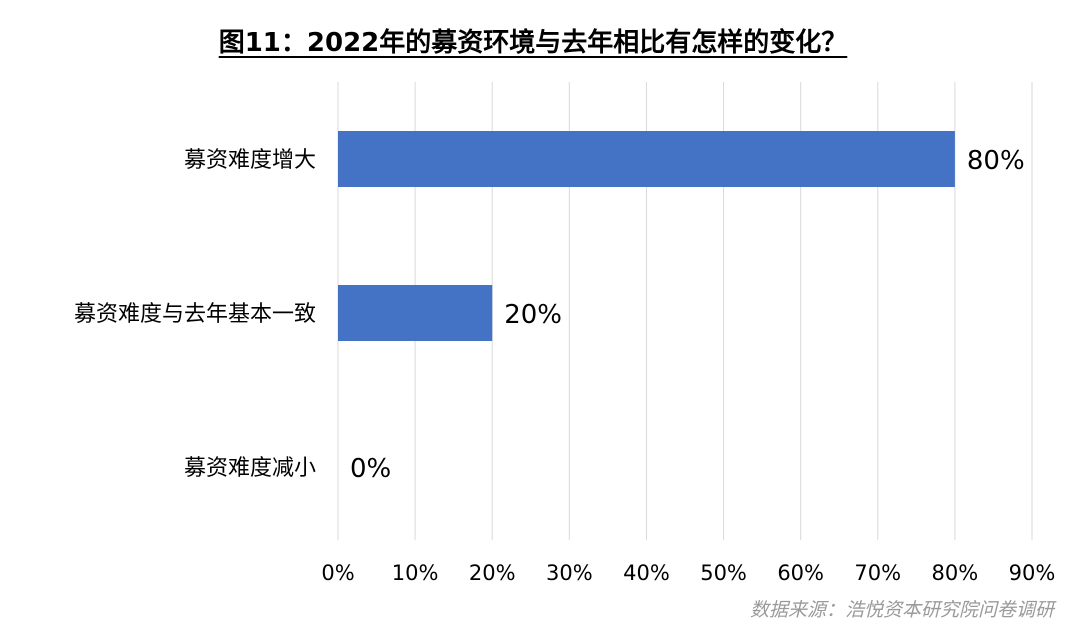 The width and height of the screenshot is (1080, 638). I want to click on data-label-0: 80%, so click(996, 161).